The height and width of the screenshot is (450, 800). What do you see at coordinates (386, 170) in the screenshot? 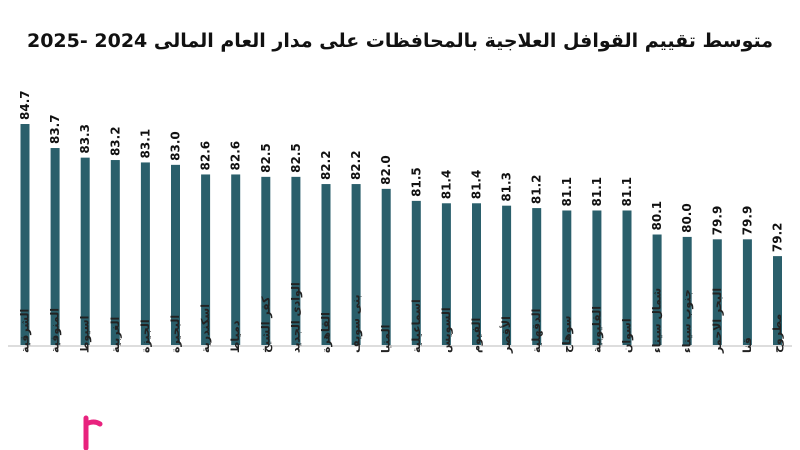
I see `data-label: 82.0` at bounding box center [386, 170].